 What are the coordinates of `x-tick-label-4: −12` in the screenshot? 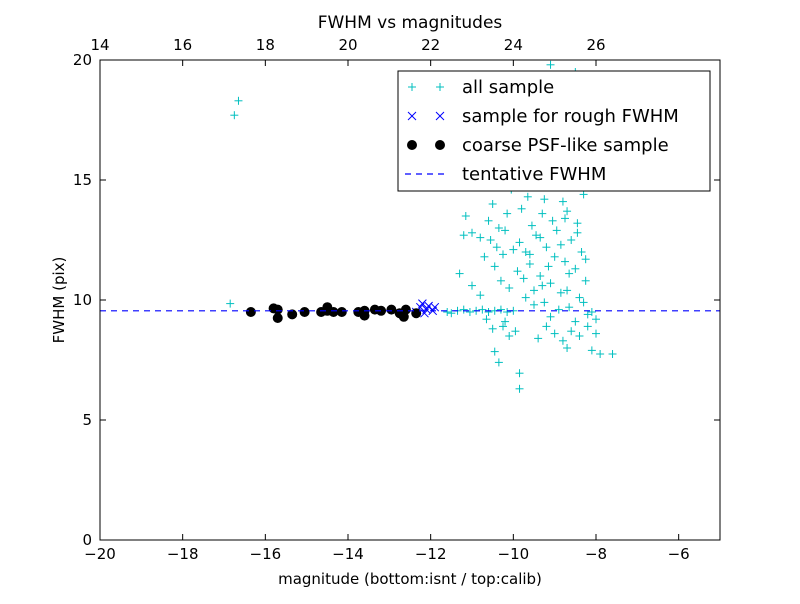 It's located at (431, 554).